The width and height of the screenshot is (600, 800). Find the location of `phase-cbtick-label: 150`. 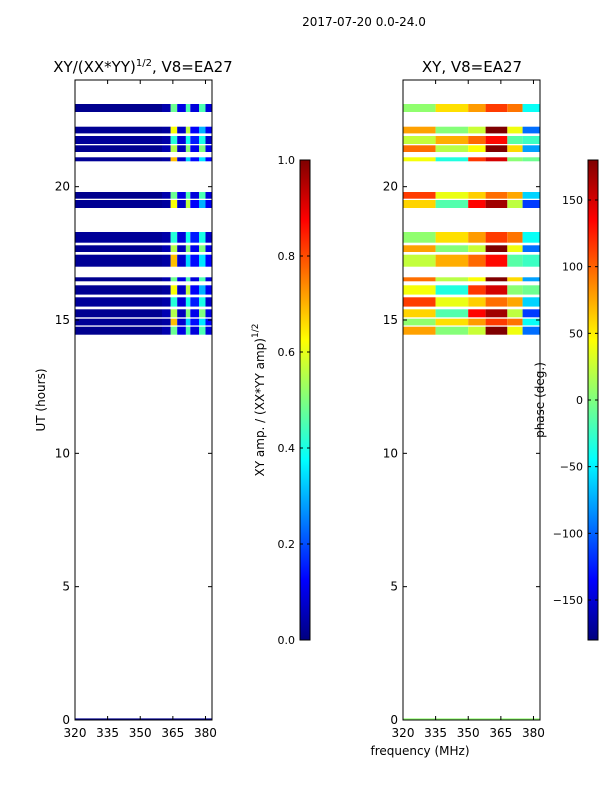

phase-cbtick-label: 150 is located at coordinates (572, 200).